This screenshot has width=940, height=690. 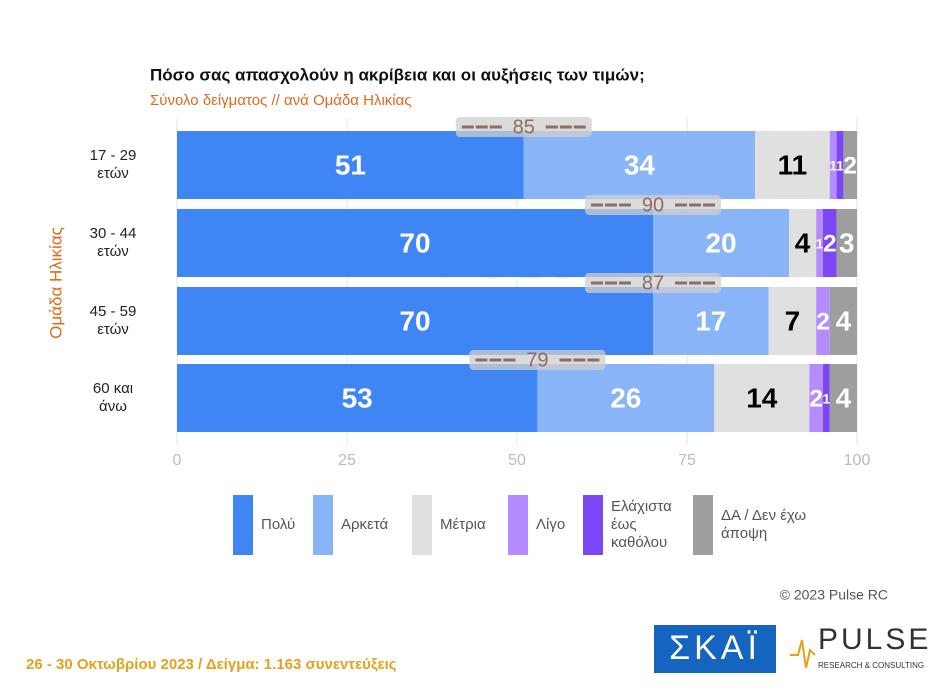 What do you see at coordinates (687, 460) in the screenshot?
I see `x-tick-label: 75` at bounding box center [687, 460].